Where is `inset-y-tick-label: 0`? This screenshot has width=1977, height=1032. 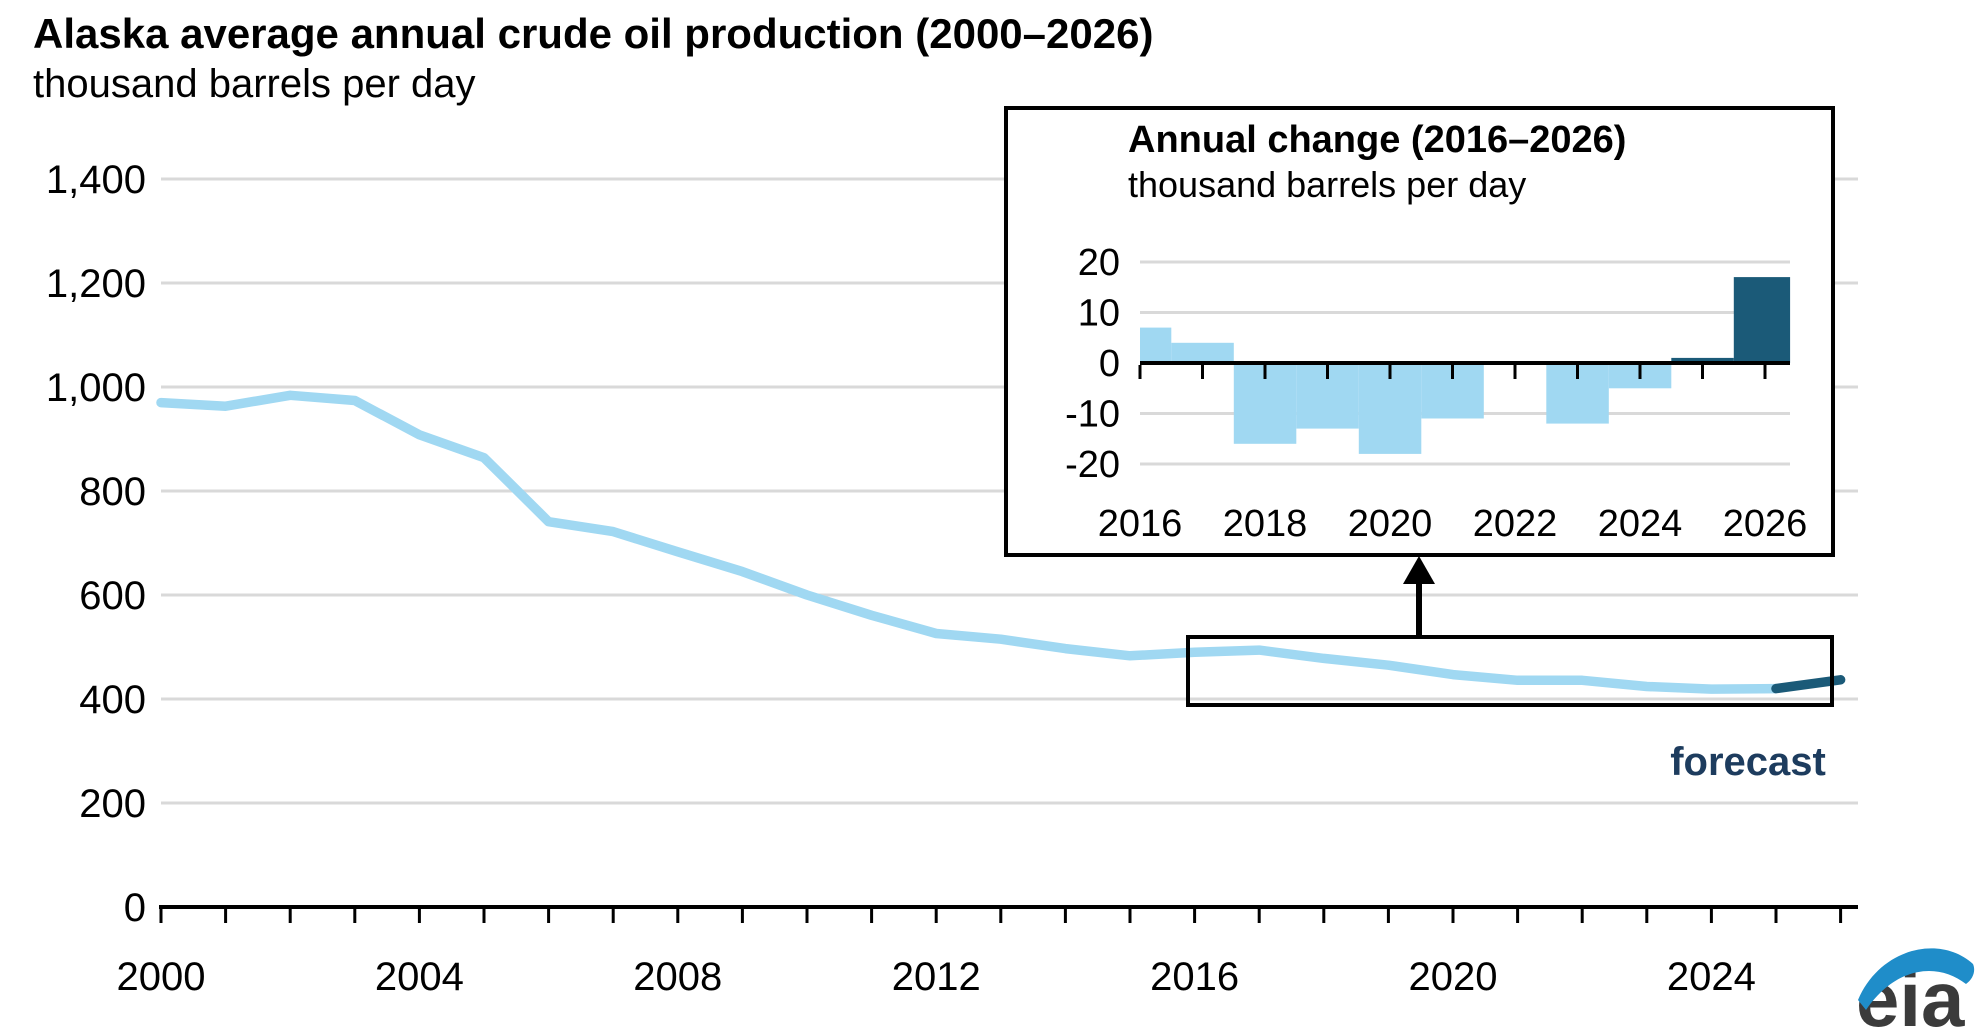 inset-y-tick-label: 0 is located at coordinates (1109, 364).